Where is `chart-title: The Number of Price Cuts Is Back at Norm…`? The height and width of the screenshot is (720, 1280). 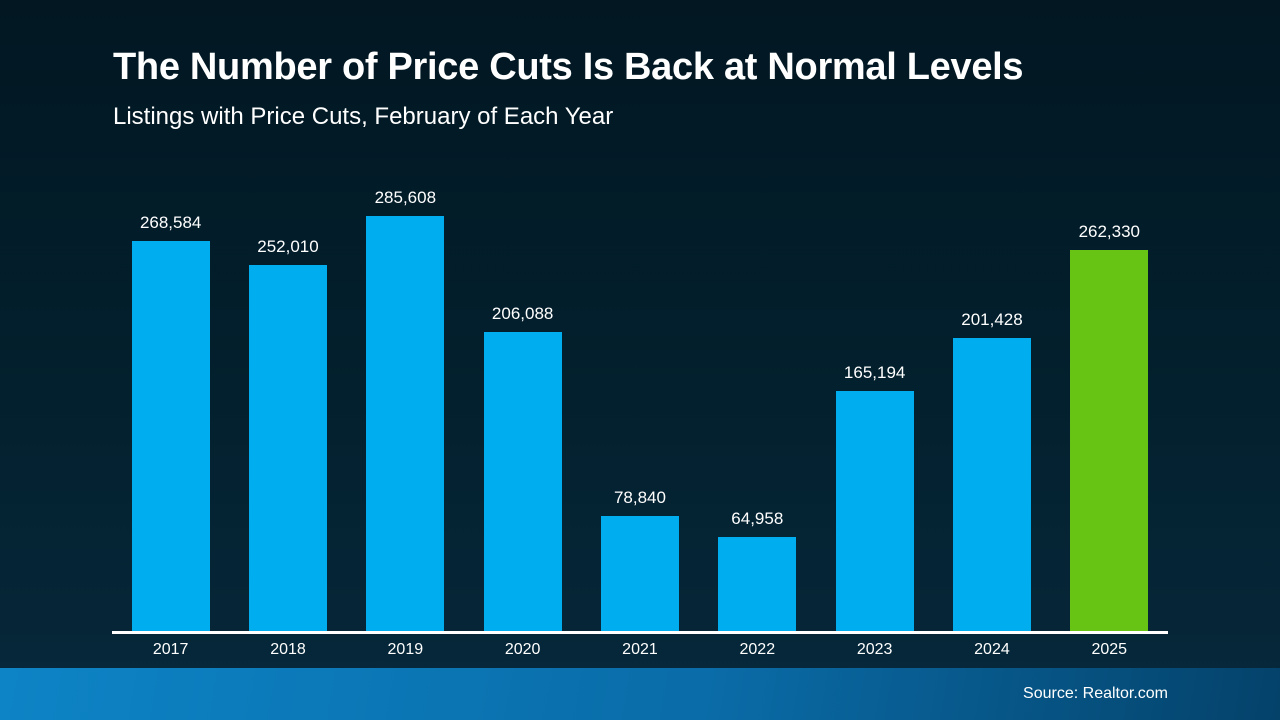 chart-title: The Number of Price Cuts Is Back at Norm… is located at coordinates (568, 67).